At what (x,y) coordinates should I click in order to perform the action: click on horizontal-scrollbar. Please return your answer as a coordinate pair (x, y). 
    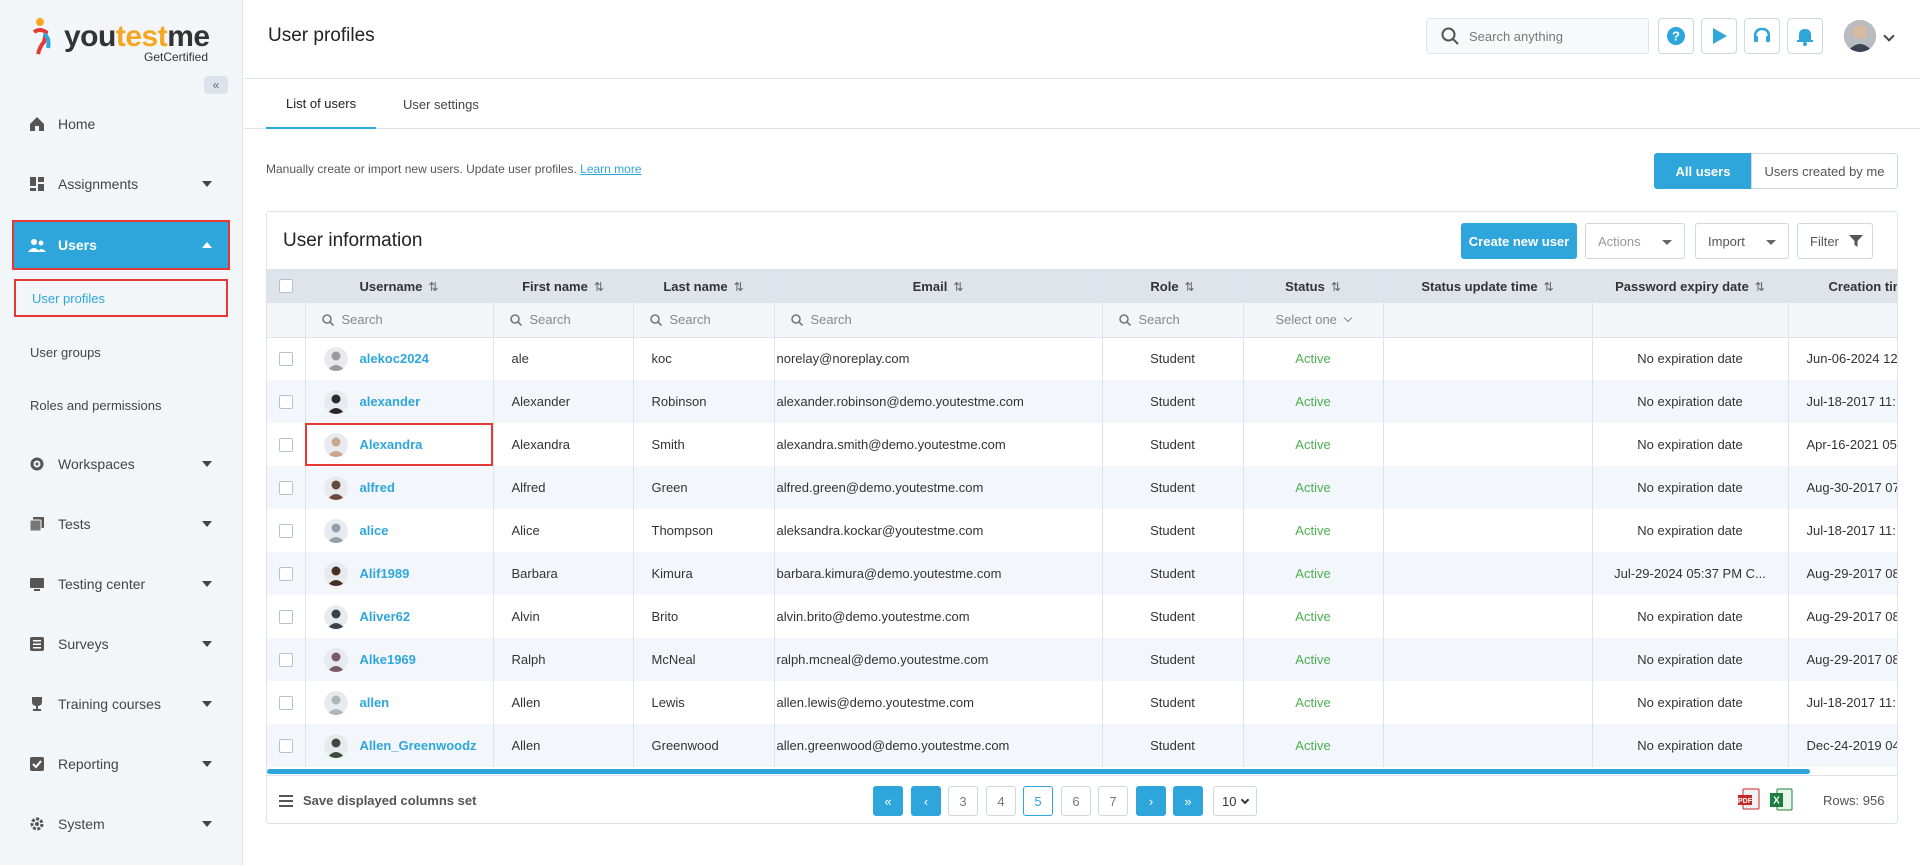
    Looking at the image, I should click on (1038, 771).